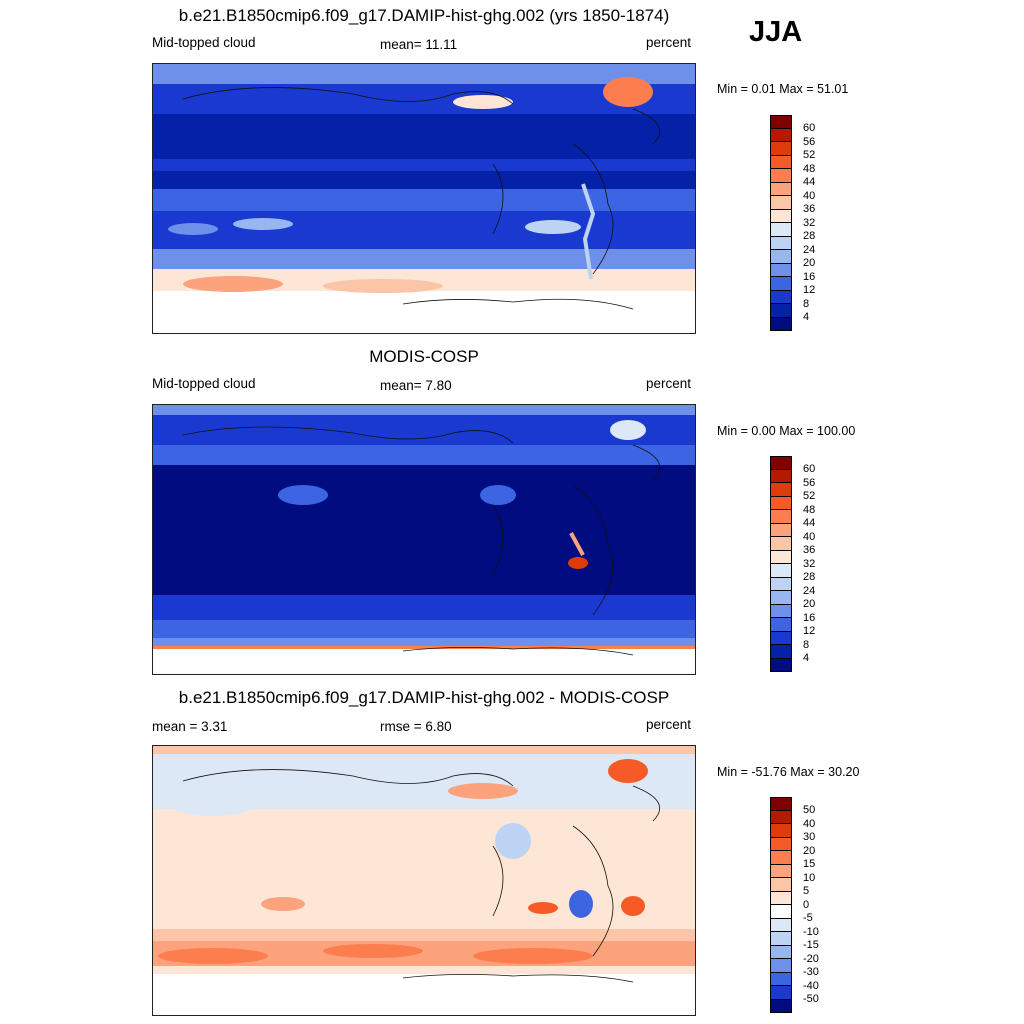 The image size is (1024, 1024). What do you see at coordinates (786, 431) in the screenshot?
I see `panel2-minmax: Min = 0.00 Max = 100.00` at bounding box center [786, 431].